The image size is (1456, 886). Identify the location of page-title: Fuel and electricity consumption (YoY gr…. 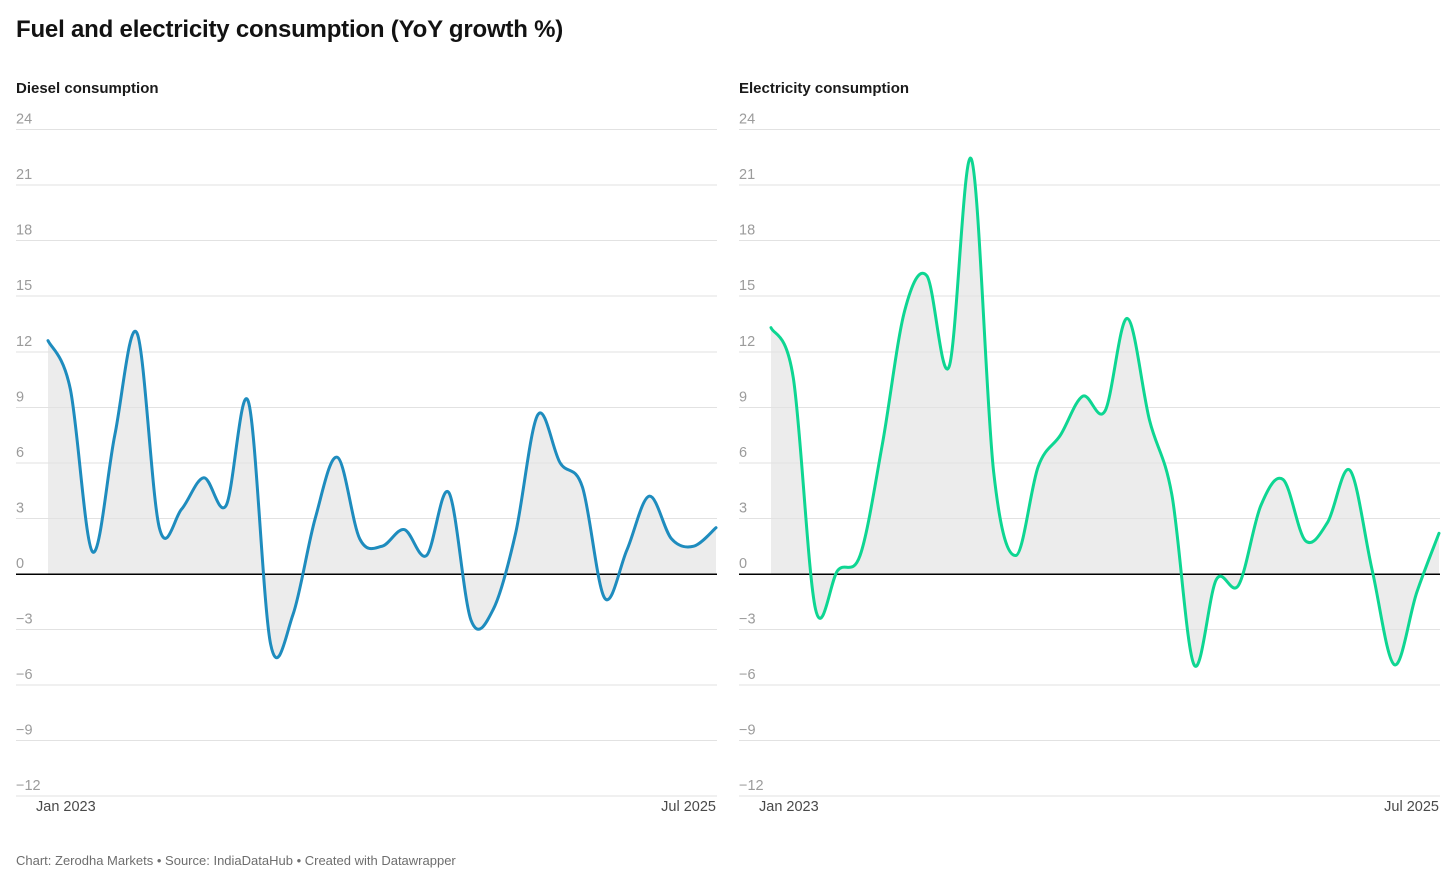
(290, 29).